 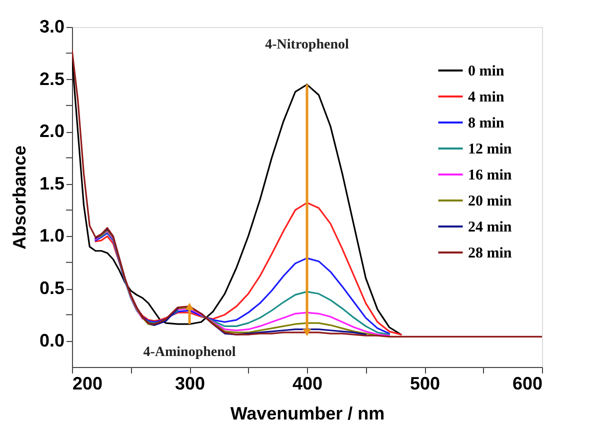 I want to click on y-tick-label: 2.5, so click(x=51, y=78).